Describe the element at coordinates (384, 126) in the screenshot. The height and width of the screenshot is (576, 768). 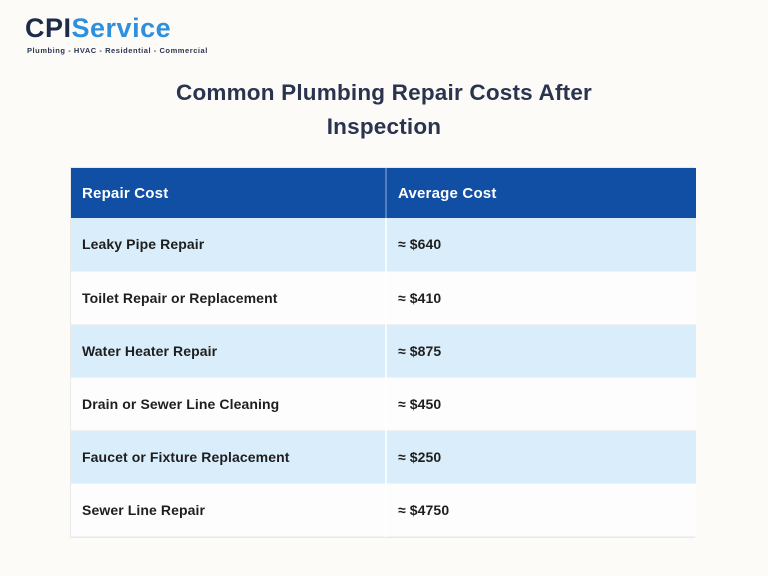
I see `page-title-line2: Inspection` at that location.